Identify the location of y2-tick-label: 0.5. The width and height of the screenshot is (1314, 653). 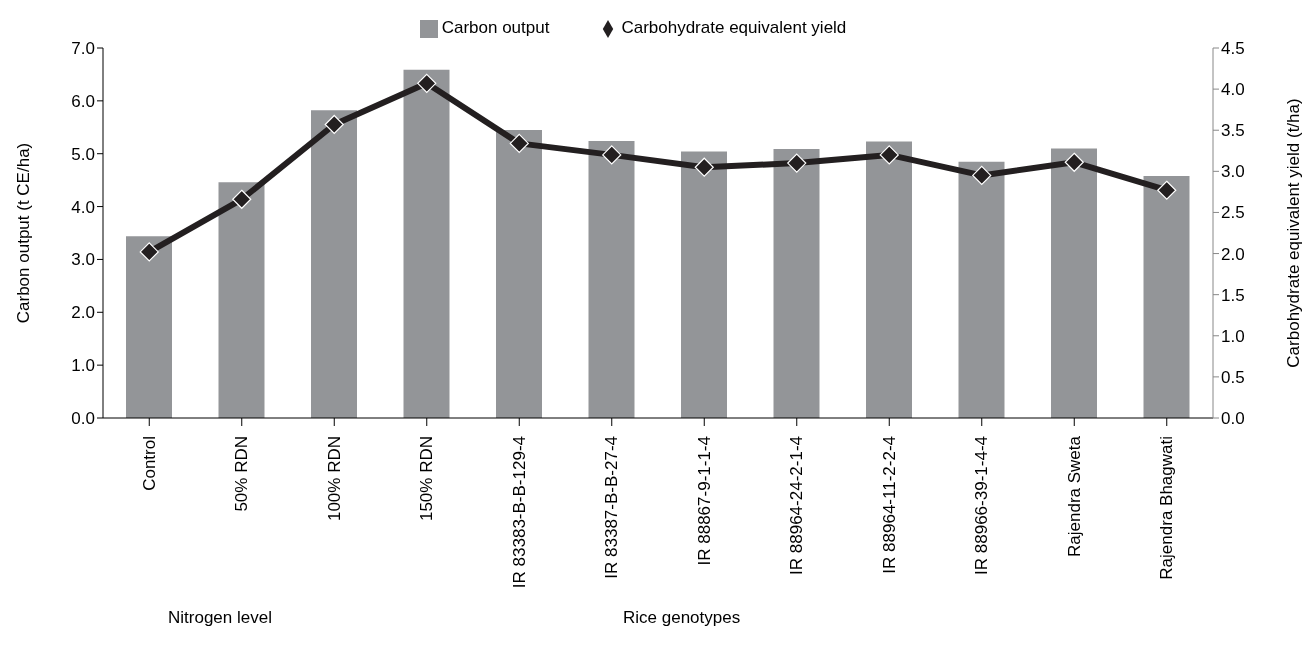
(1233, 377).